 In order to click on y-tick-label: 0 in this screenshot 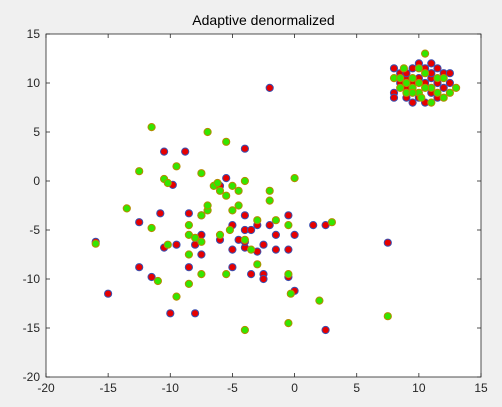, I will do `click(36, 181)`.